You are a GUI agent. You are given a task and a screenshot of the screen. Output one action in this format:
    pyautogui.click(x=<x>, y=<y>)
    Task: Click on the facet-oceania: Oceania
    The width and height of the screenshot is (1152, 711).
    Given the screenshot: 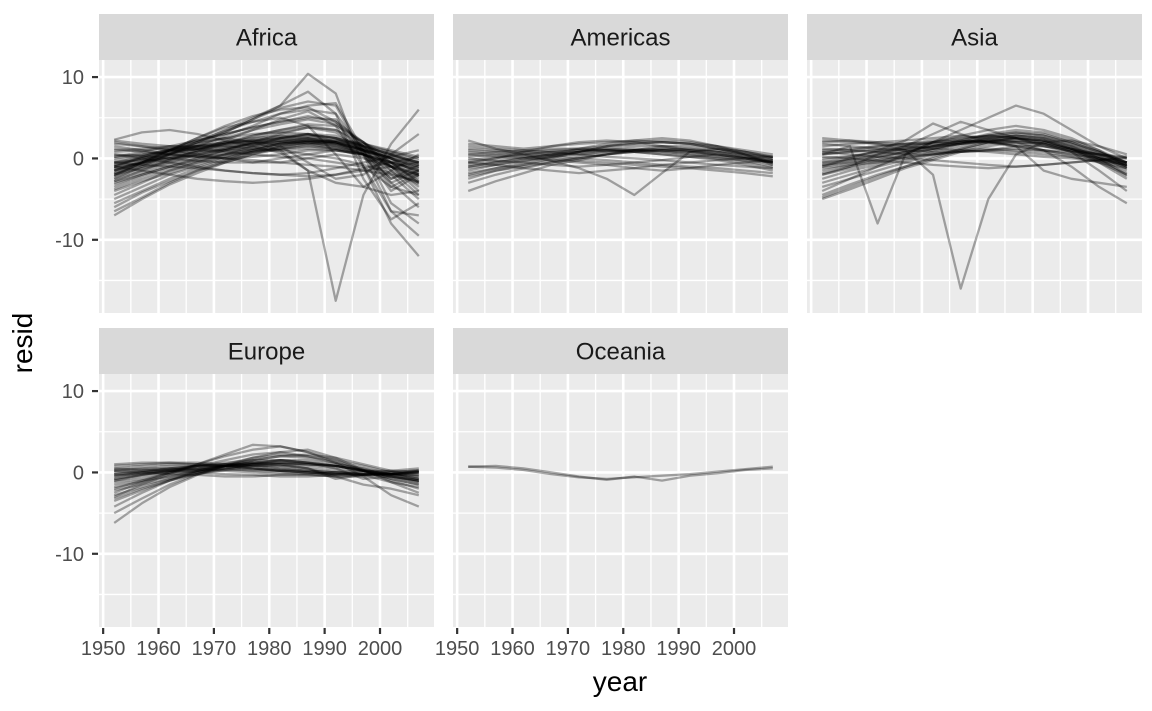 What is the action you would take?
    pyautogui.click(x=620, y=477)
    